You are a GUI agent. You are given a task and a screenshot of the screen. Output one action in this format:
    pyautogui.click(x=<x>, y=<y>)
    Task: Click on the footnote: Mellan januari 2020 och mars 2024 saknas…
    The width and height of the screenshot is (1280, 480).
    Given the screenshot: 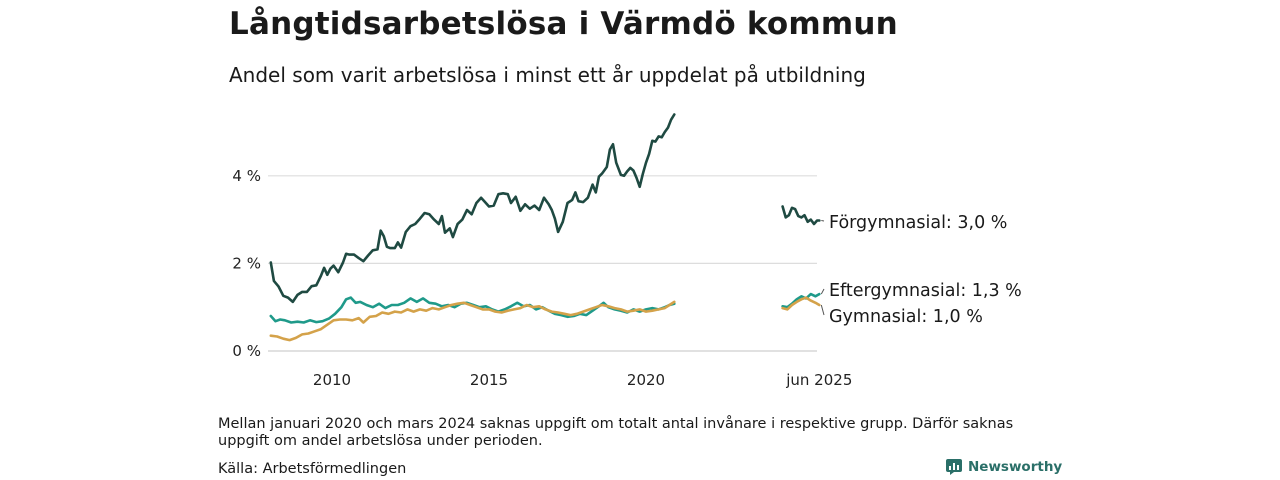 What is the action you would take?
    pyautogui.click(x=616, y=432)
    